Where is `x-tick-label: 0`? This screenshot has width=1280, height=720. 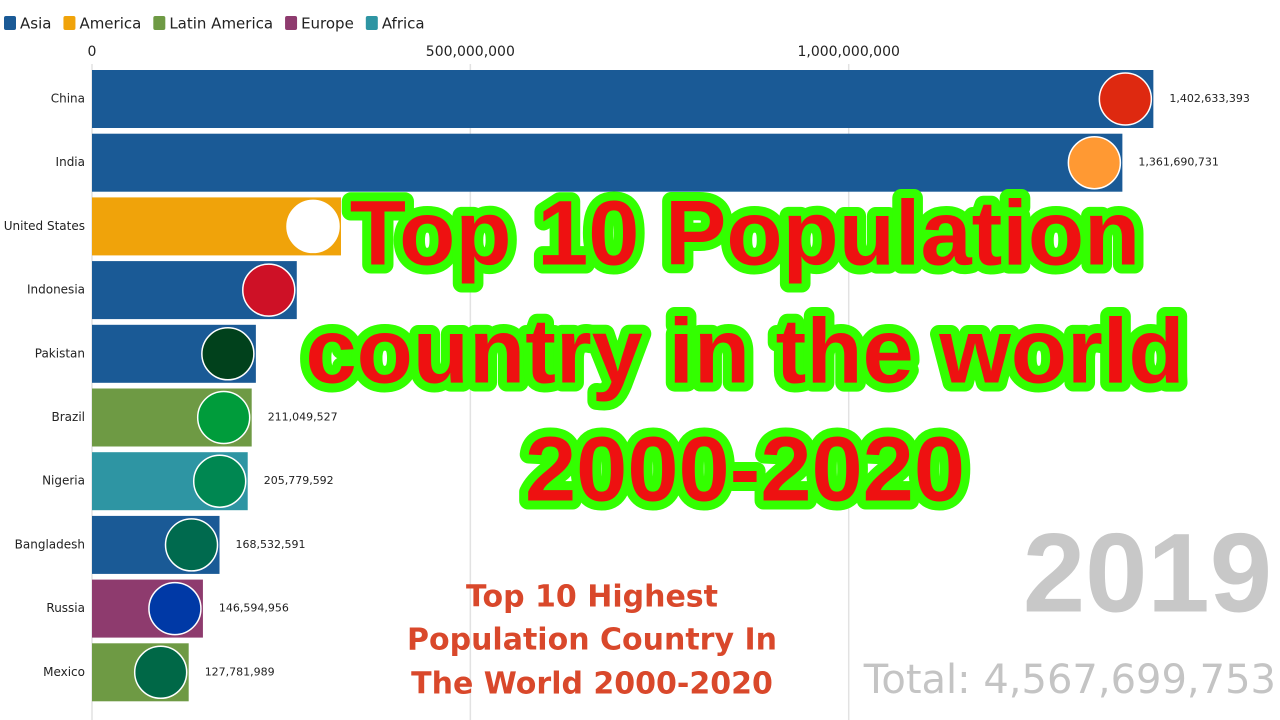 x-tick-label: 0 is located at coordinates (92, 52).